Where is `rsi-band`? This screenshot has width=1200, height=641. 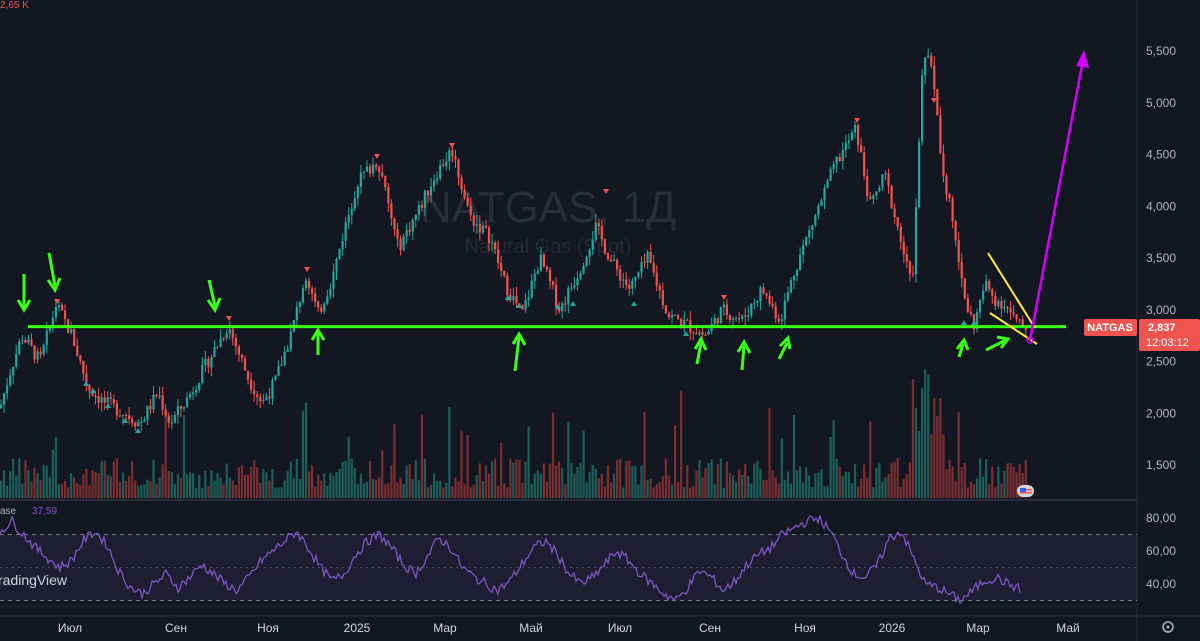
rsi-band is located at coordinates (568, 567).